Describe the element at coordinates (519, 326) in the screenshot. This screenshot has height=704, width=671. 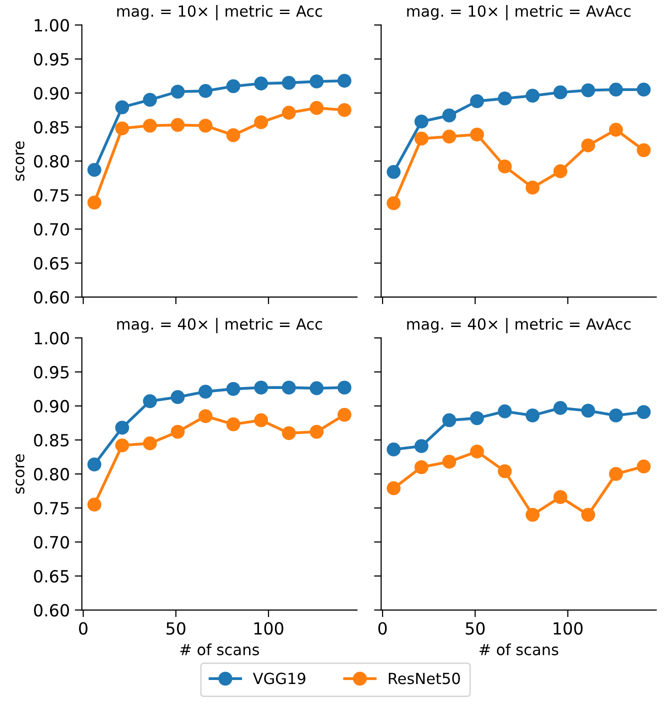
I see `chart-title: mag. = 40× | metric = AvAcc` at that location.